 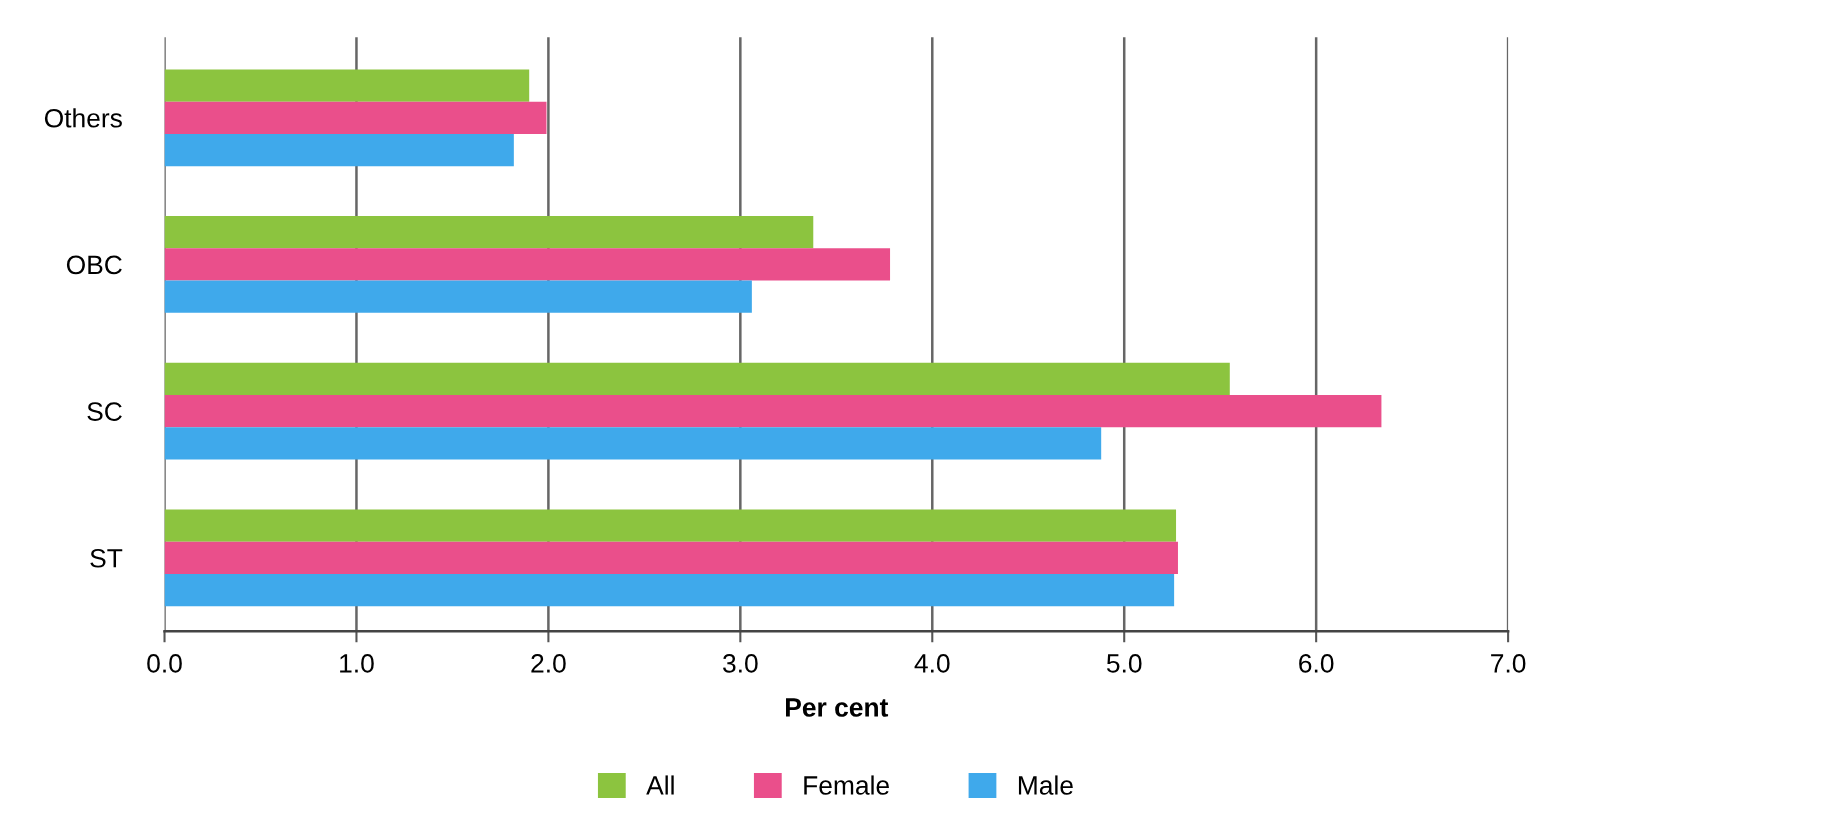 I want to click on x-tick-label: 5.0, so click(x=1124, y=663).